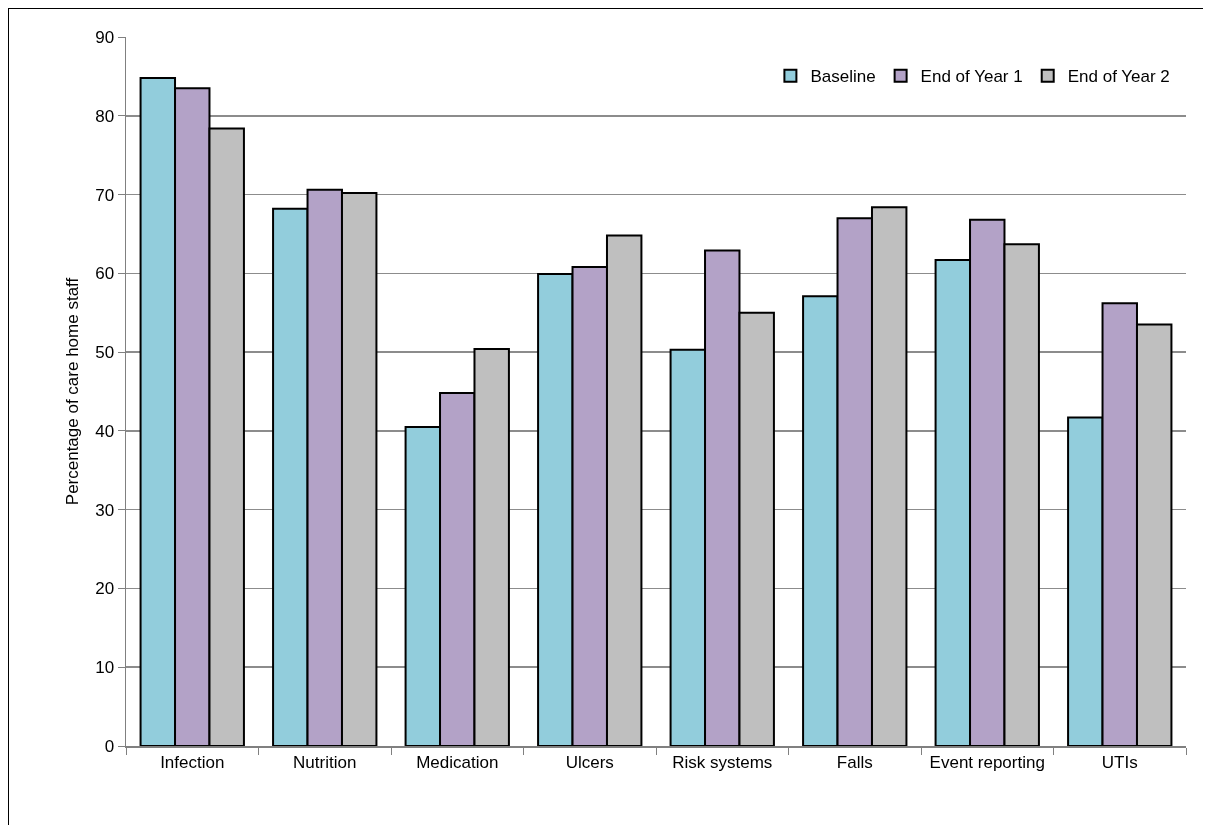 The image size is (1207, 829). I want to click on legend-label: Baseline, so click(843, 77).